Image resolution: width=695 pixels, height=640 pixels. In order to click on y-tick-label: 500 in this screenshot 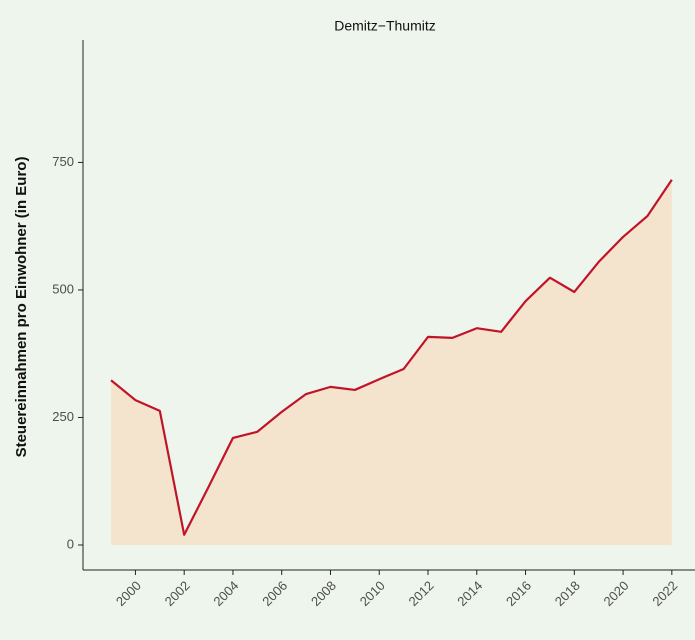, I will do `click(63, 288)`.